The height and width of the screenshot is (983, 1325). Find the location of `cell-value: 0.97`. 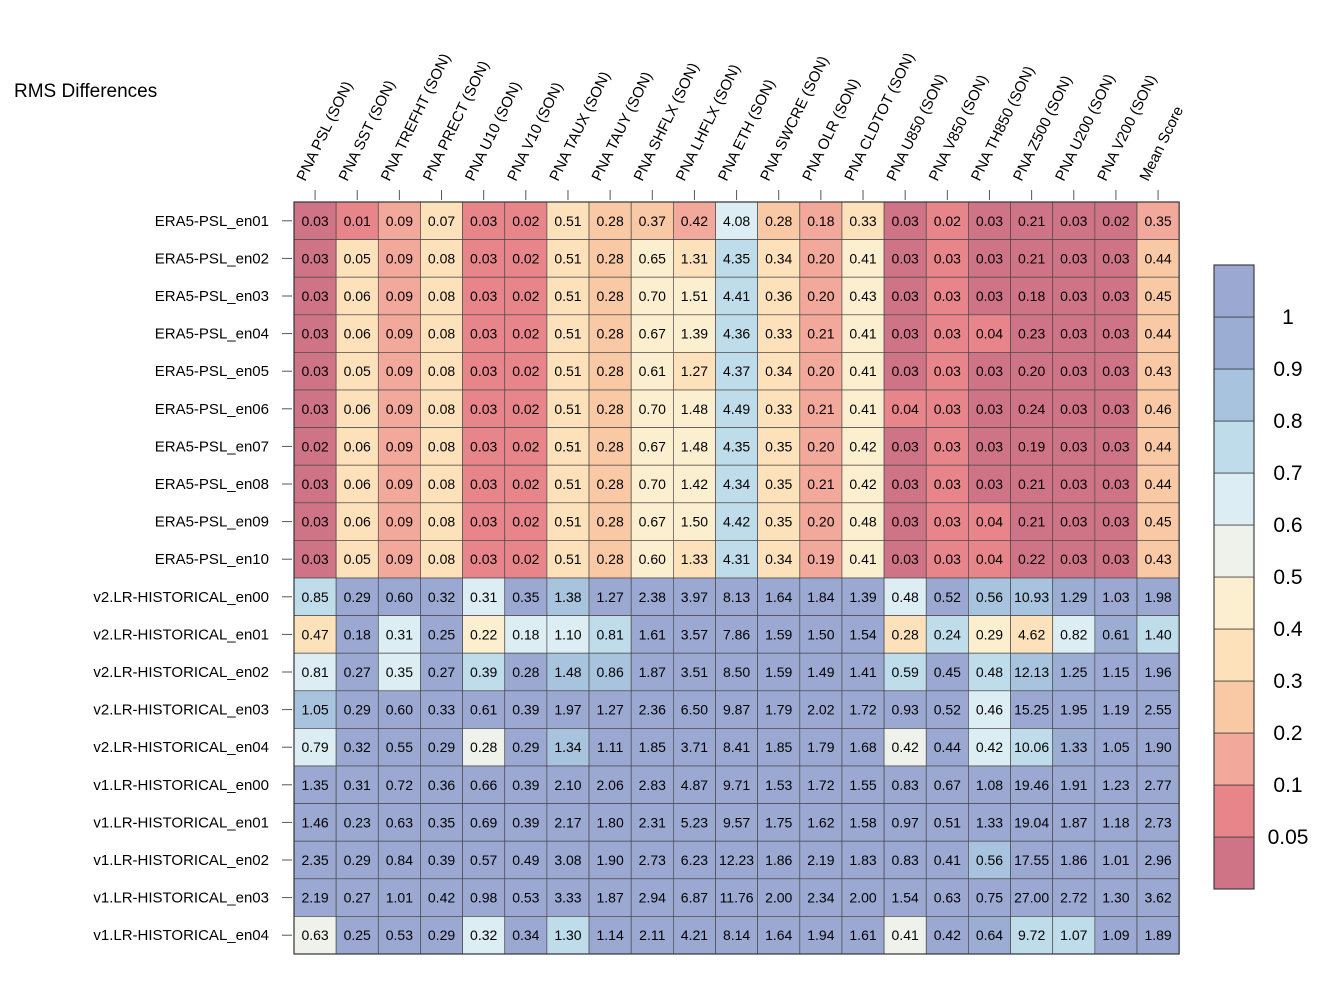

cell-value: 0.97 is located at coordinates (905, 822).